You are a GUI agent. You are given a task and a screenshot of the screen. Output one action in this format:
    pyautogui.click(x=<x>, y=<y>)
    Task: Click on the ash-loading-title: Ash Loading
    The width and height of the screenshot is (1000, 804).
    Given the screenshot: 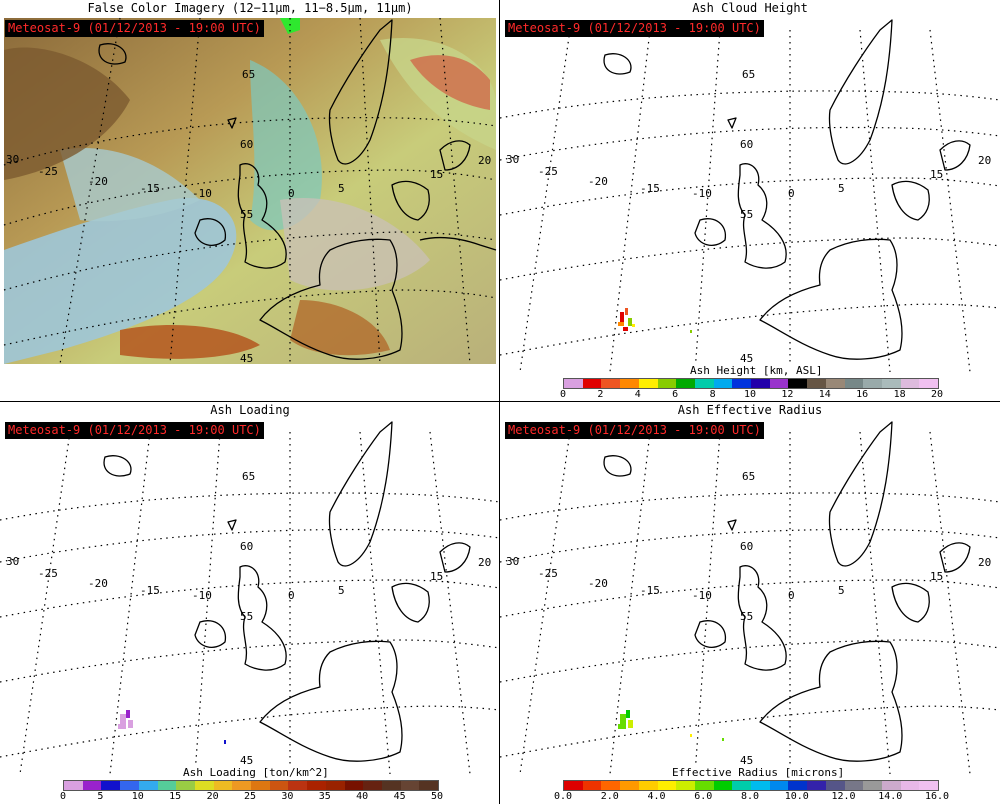 What is the action you would take?
    pyautogui.click(x=250, y=410)
    